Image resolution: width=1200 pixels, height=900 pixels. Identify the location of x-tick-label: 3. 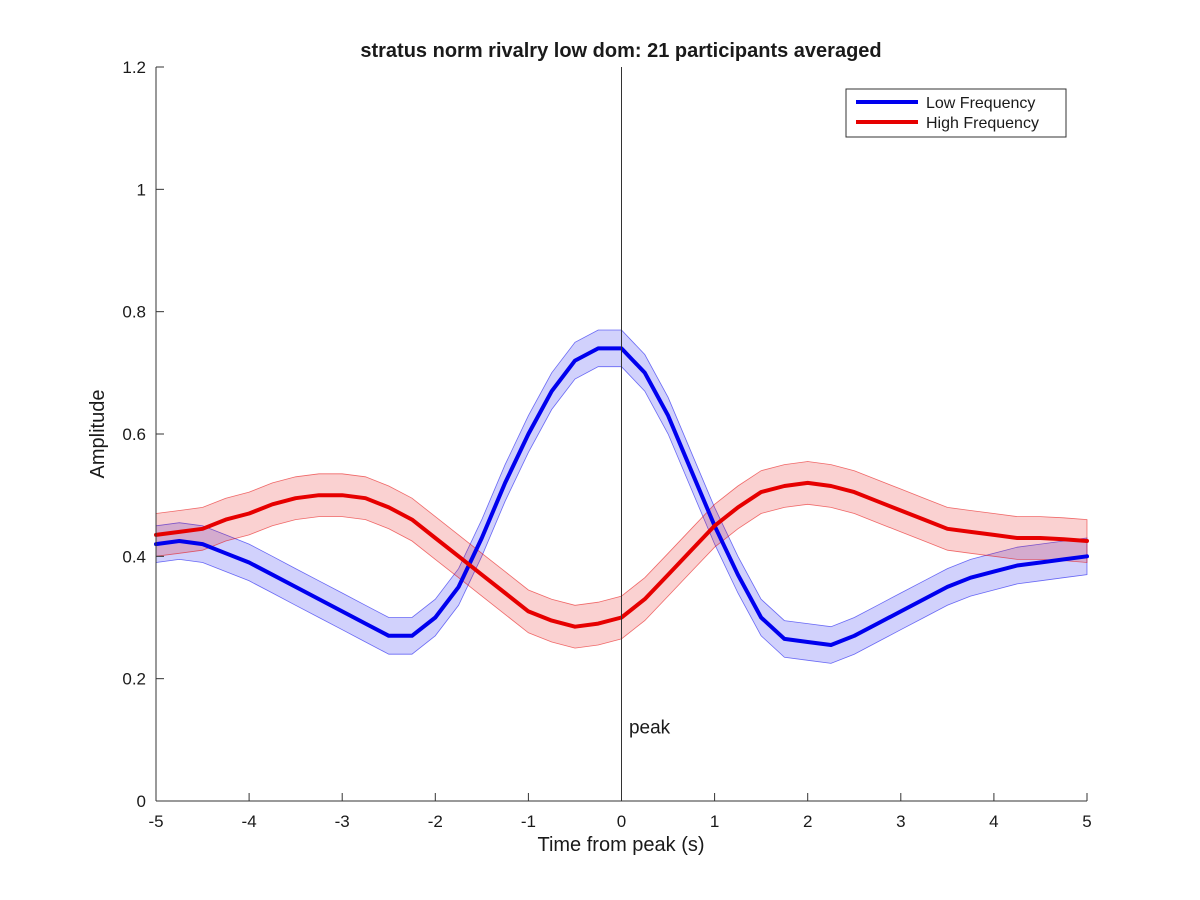
(900, 821).